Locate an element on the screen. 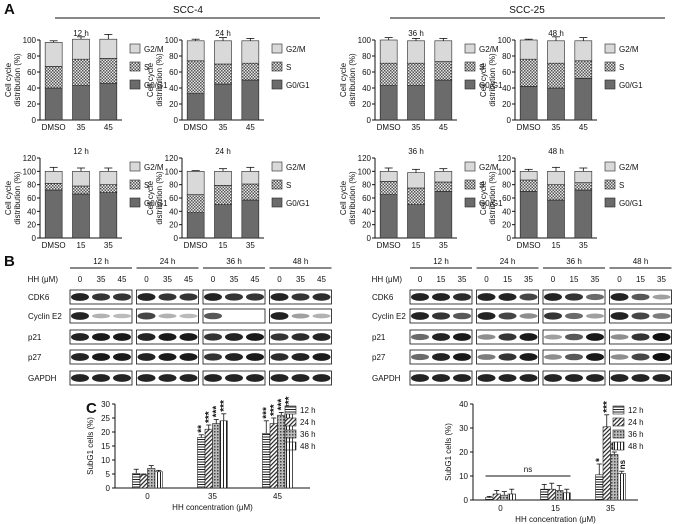 Image resolution: width=677 pixels, height=524 pixels. significance-label: *** is located at coordinates (274, 410).